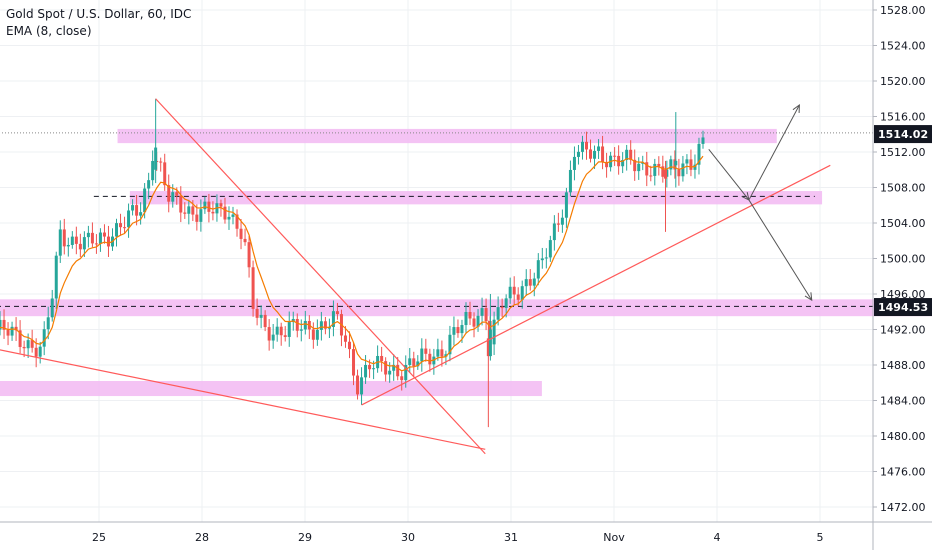 The height and width of the screenshot is (550, 932). Describe the element at coordinates (903, 294) in the screenshot. I see `y-tick-label: 1496.00` at that location.